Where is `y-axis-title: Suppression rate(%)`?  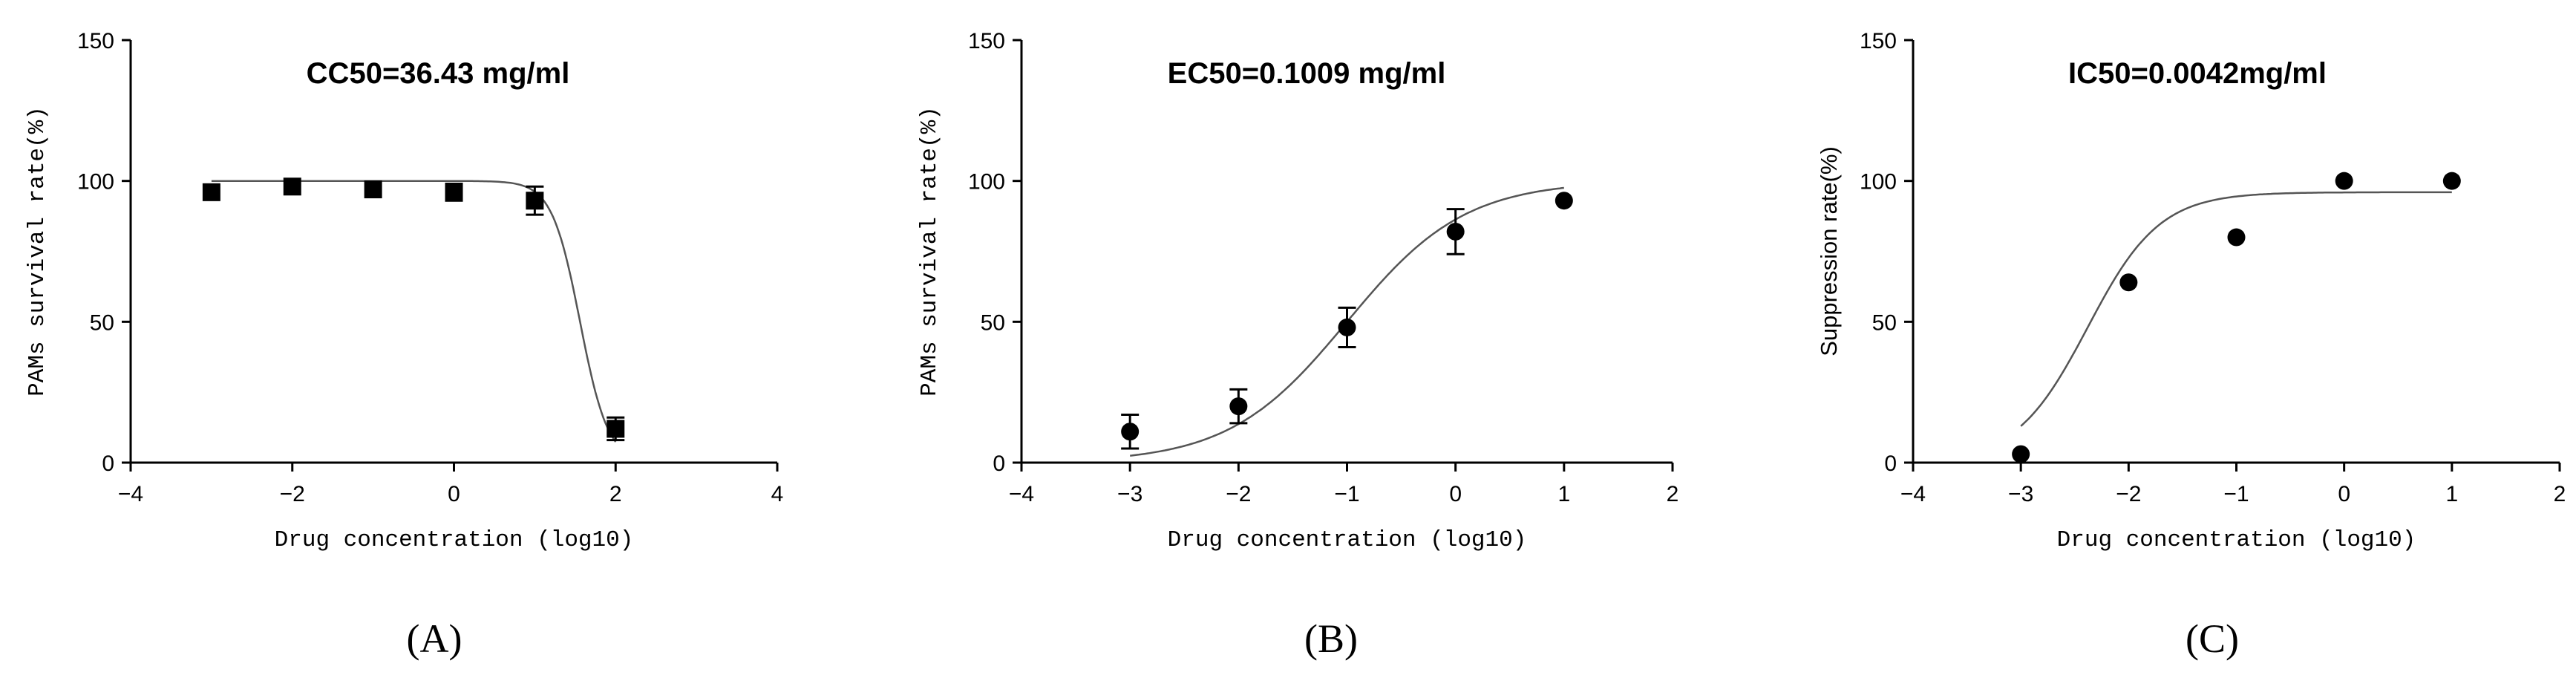
y-axis-title: Suppression rate(%) is located at coordinates (1829, 251).